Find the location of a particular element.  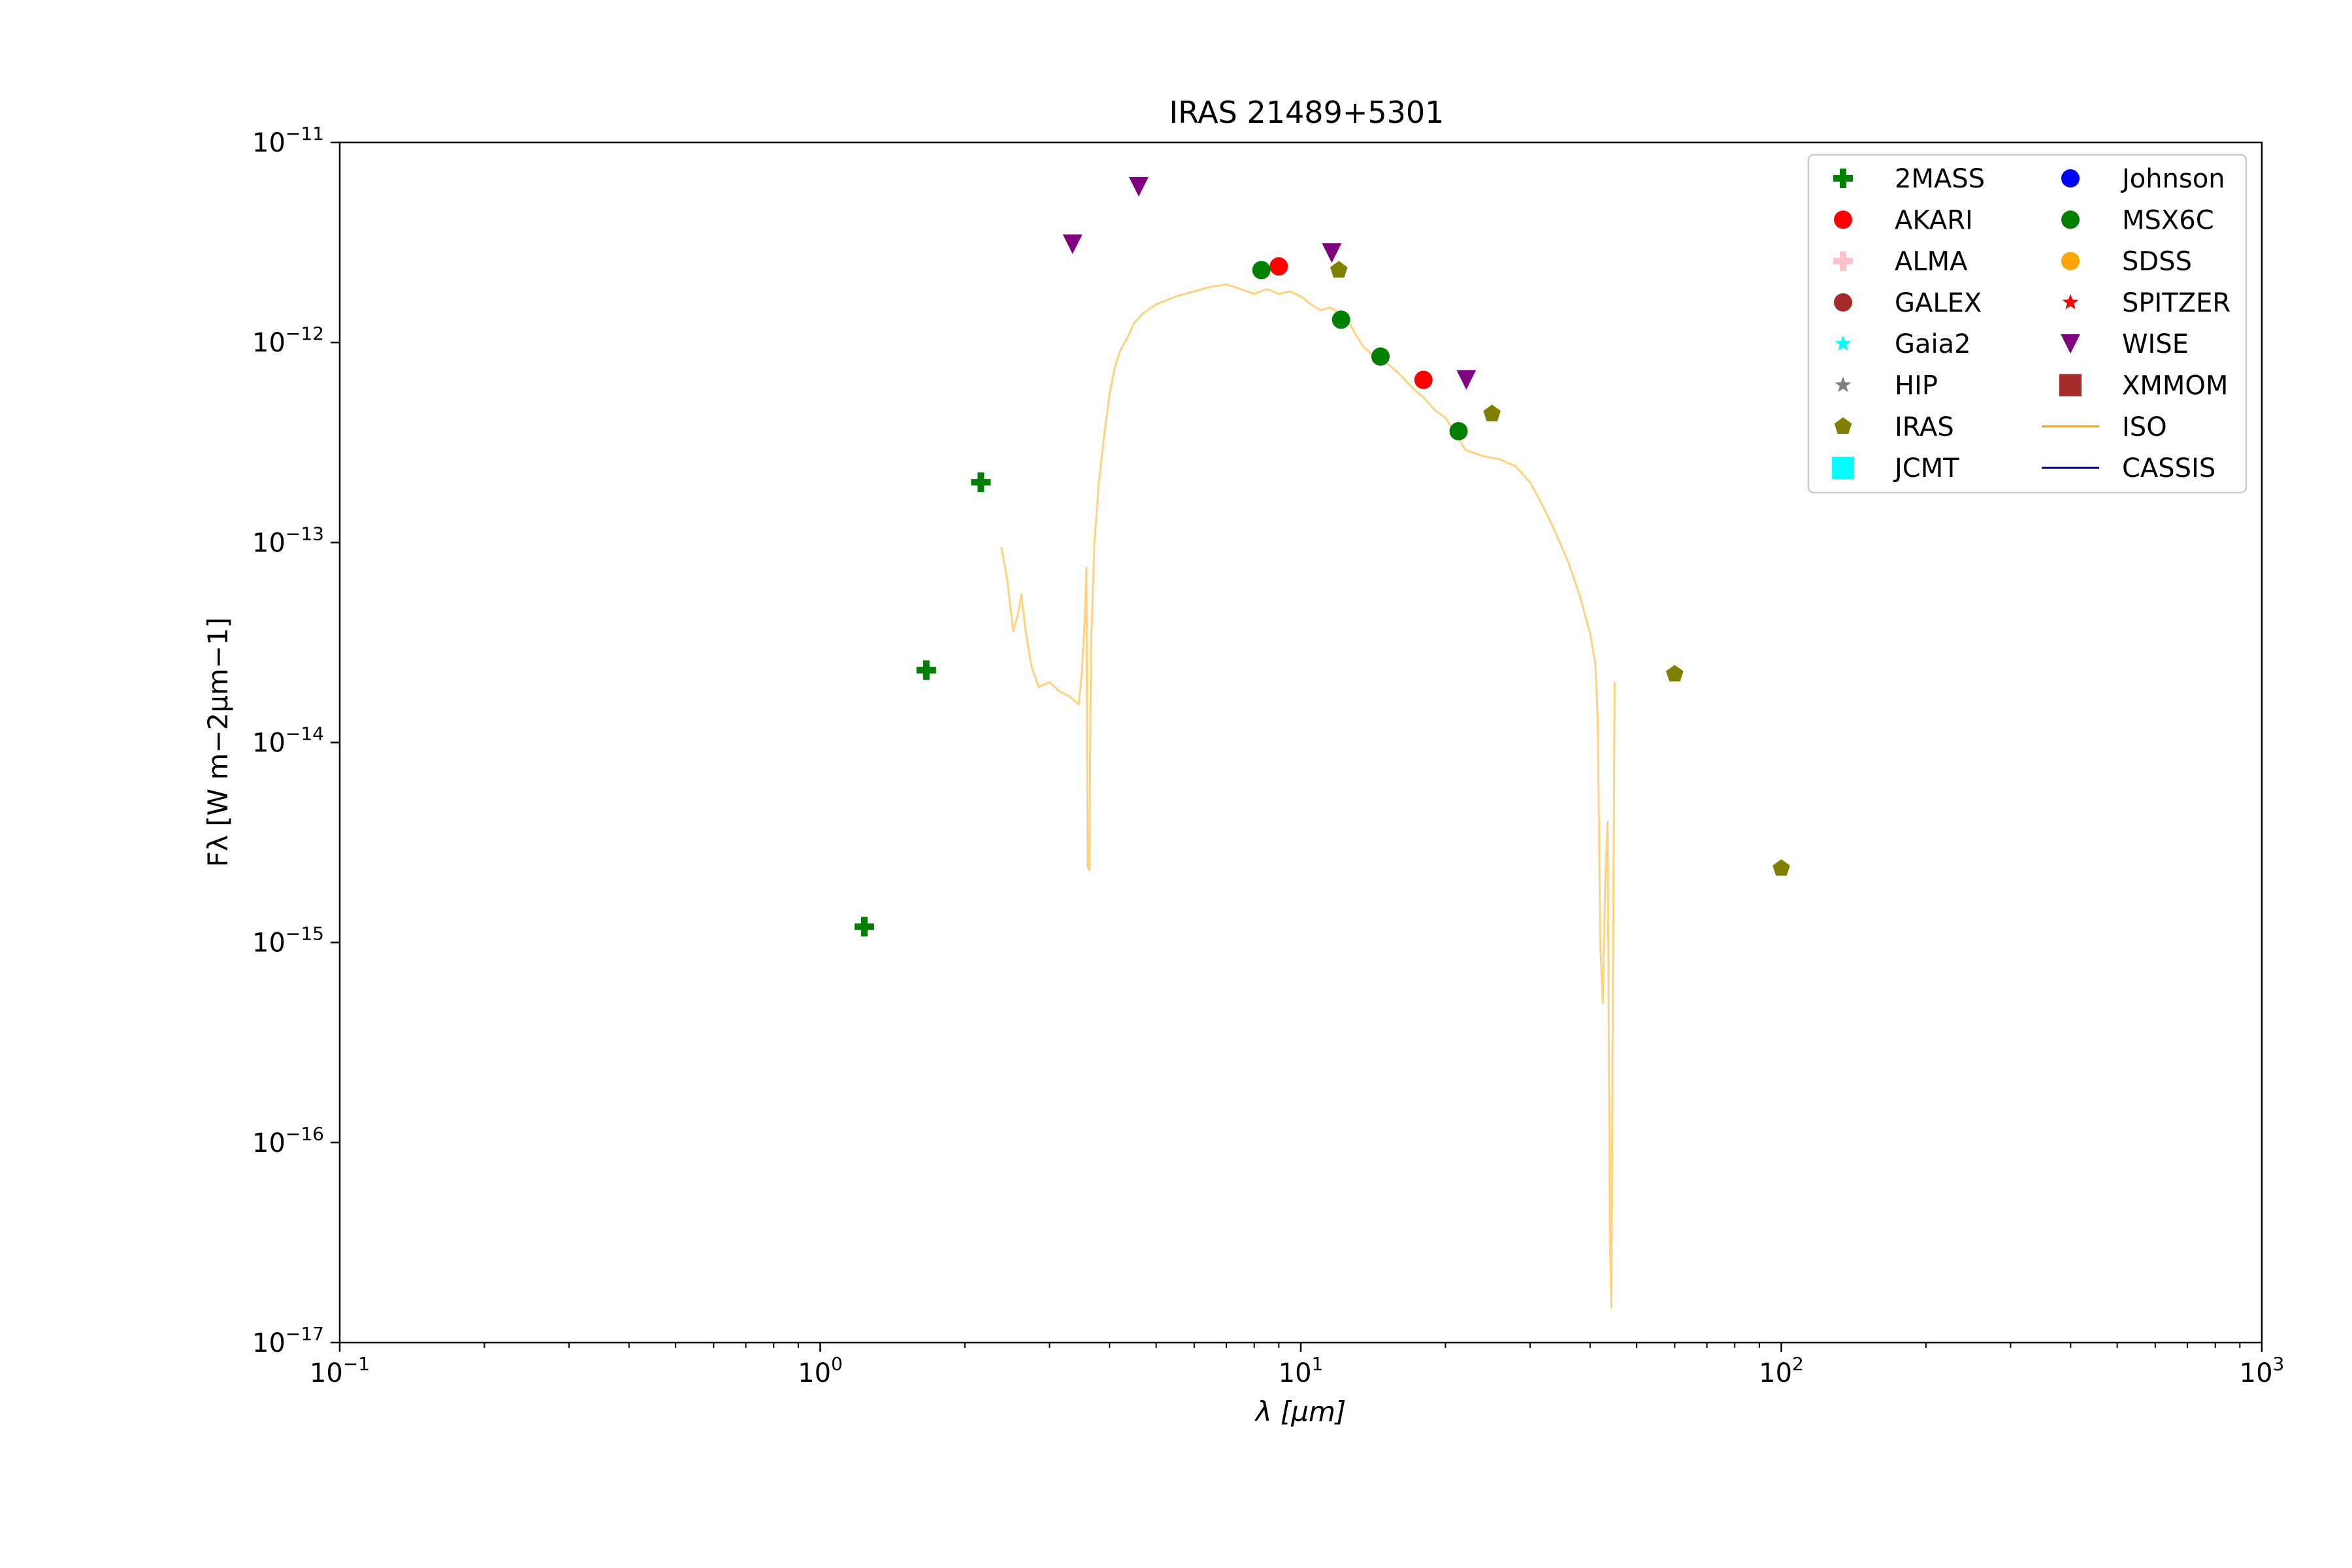

legend-marker-wise is located at coordinates (2070, 344).